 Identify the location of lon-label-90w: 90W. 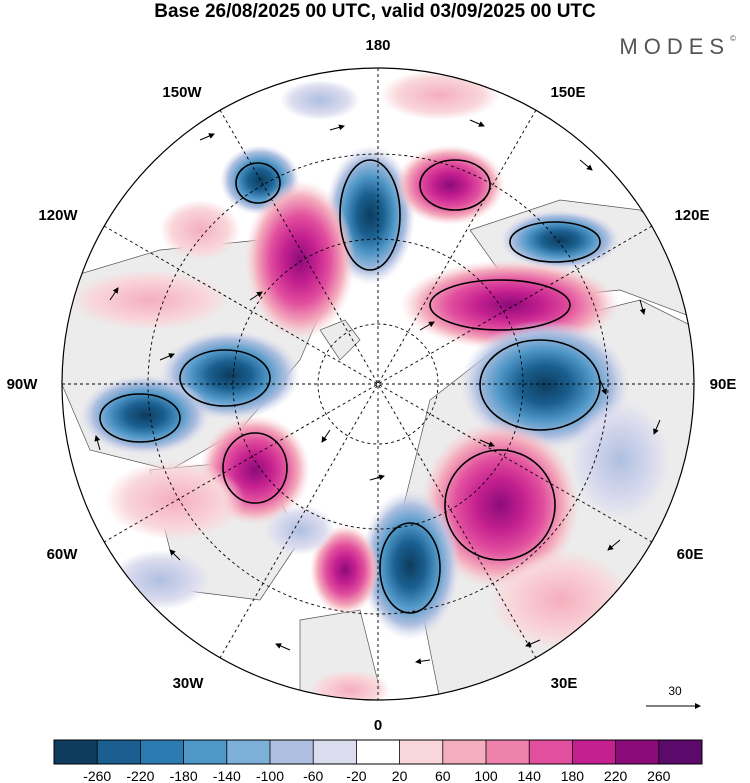
(23, 384).